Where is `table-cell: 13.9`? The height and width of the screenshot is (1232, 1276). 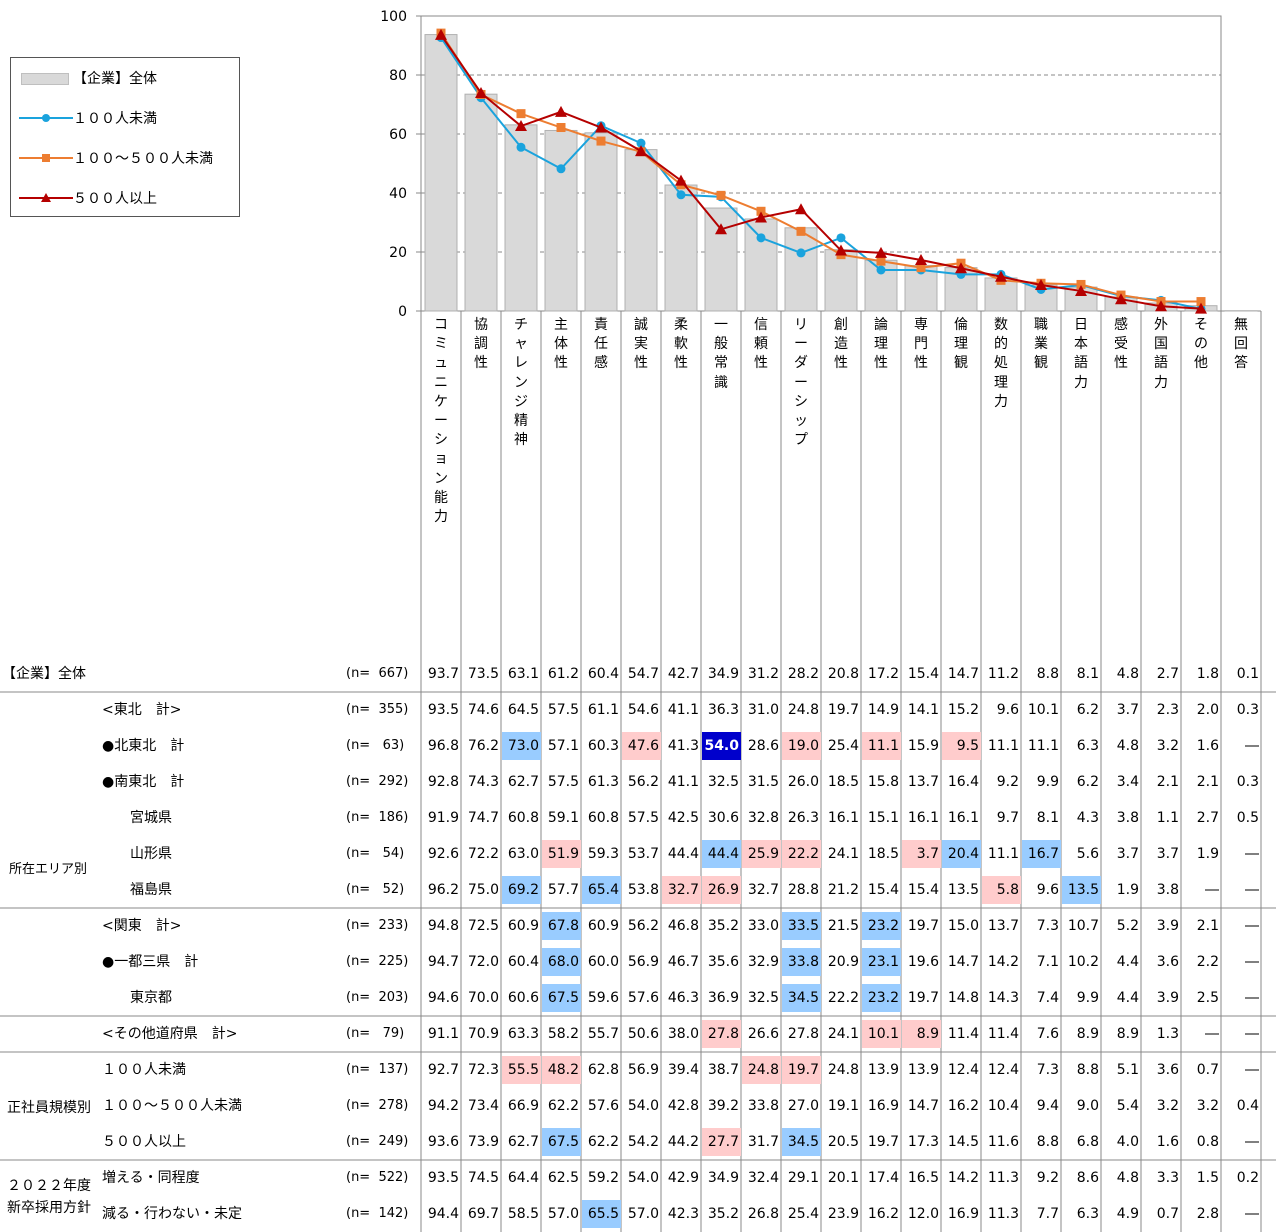 table-cell: 13.9 is located at coordinates (921, 1070).